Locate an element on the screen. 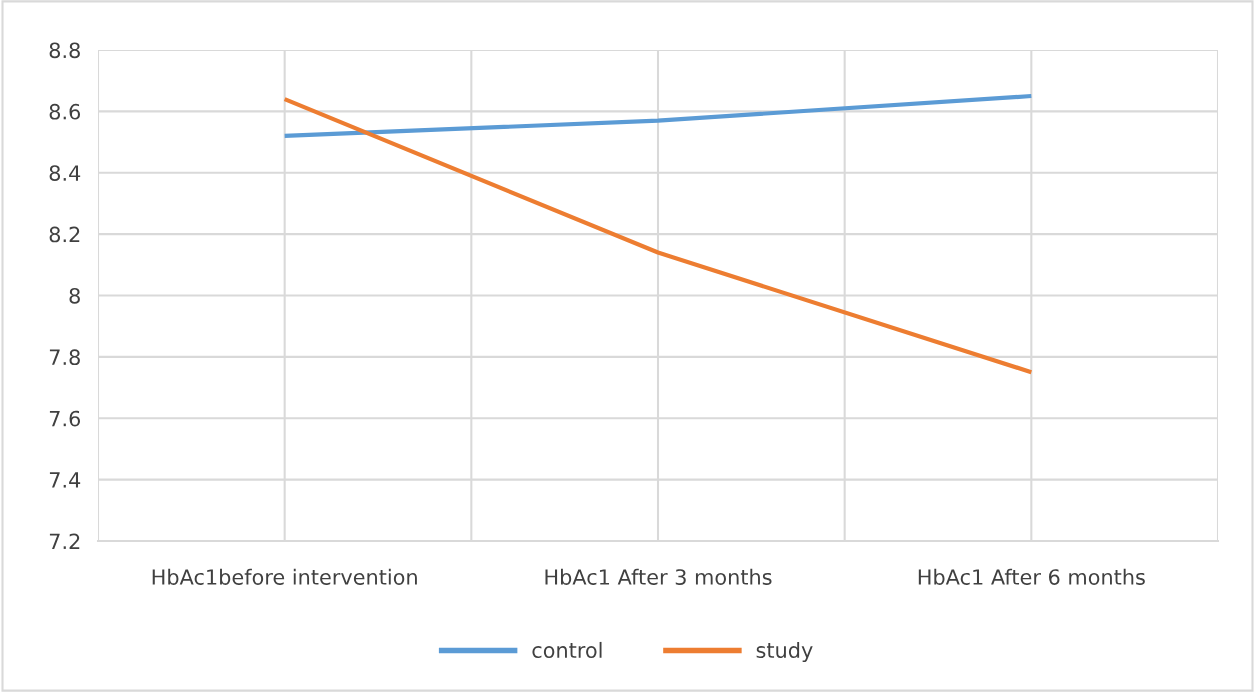 This screenshot has height=692, width=1255. y-tick-label: 7.8 is located at coordinates (64, 357).